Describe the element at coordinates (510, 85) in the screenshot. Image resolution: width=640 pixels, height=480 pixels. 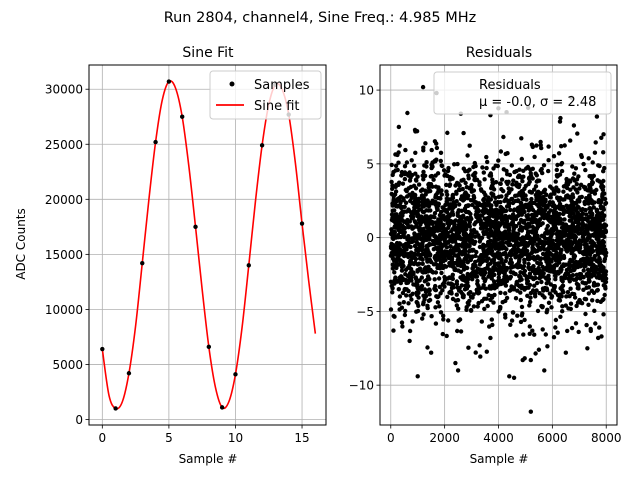
I see `residuals-legend-title: Residuals` at that location.